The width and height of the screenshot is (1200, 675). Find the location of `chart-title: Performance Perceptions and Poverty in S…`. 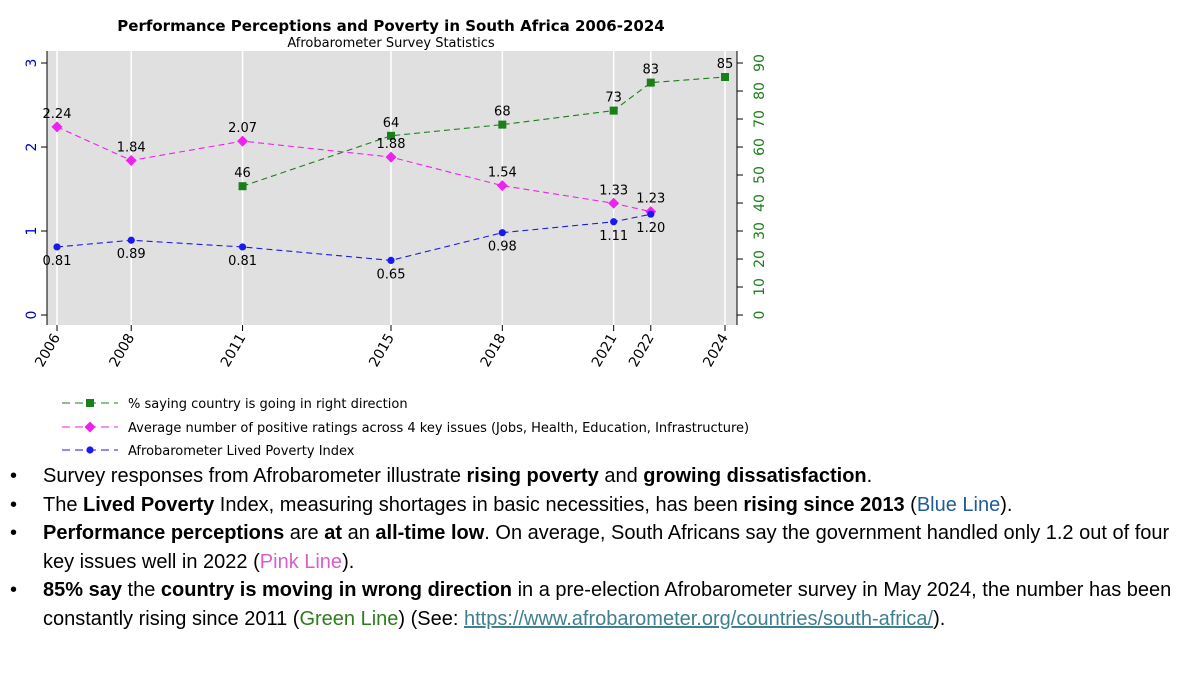

chart-title: Performance Perceptions and Poverty in S… is located at coordinates (390, 26).